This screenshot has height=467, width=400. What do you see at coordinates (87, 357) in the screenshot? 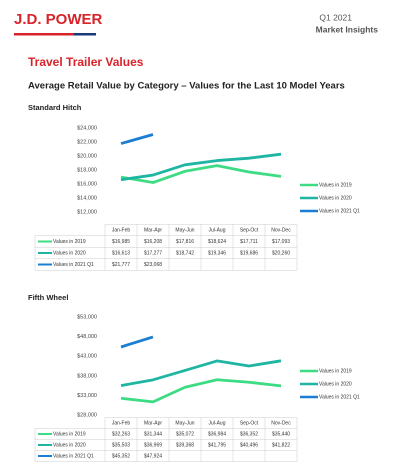
I see `y-tick-label: $43,000` at bounding box center [87, 357].